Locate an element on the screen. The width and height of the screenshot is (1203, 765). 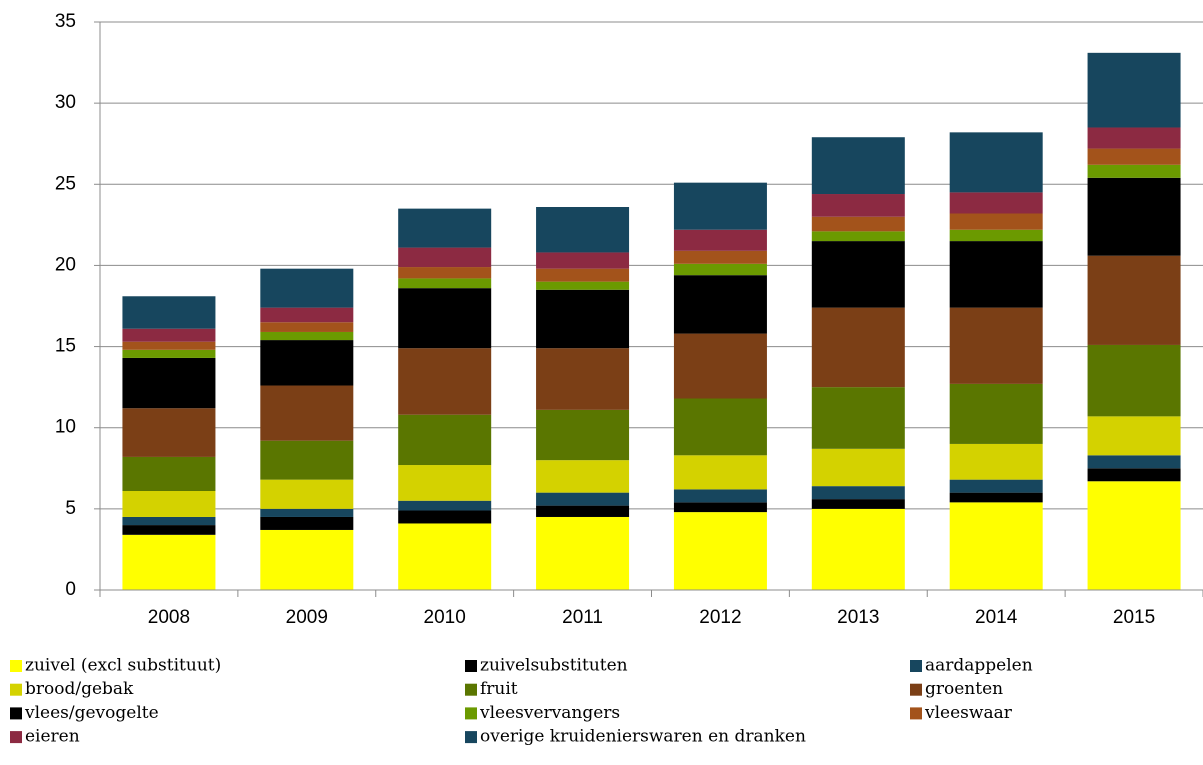
y-tick-label: 25 is located at coordinates (65, 183).